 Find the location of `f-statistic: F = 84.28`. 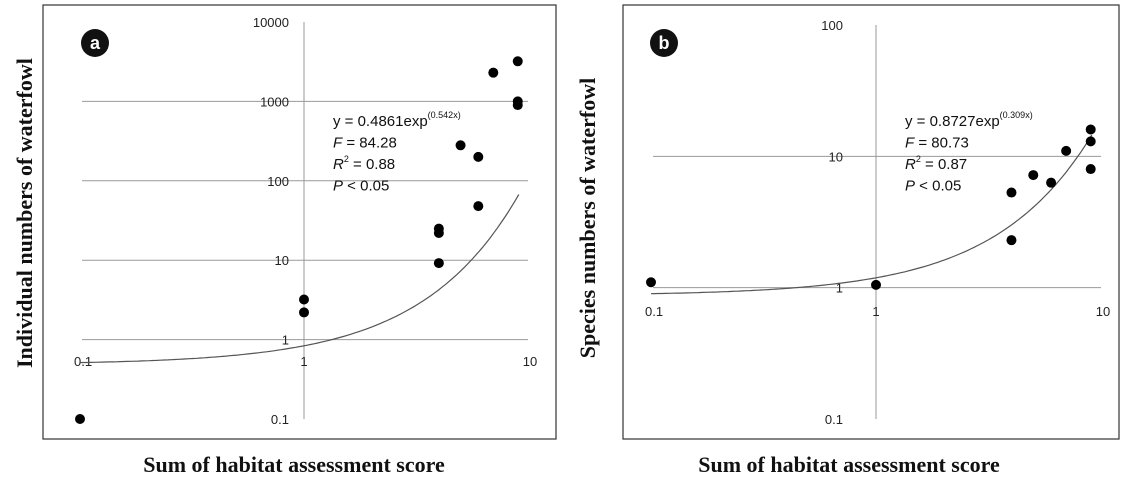

f-statistic: F = 84.28 is located at coordinates (365, 143).